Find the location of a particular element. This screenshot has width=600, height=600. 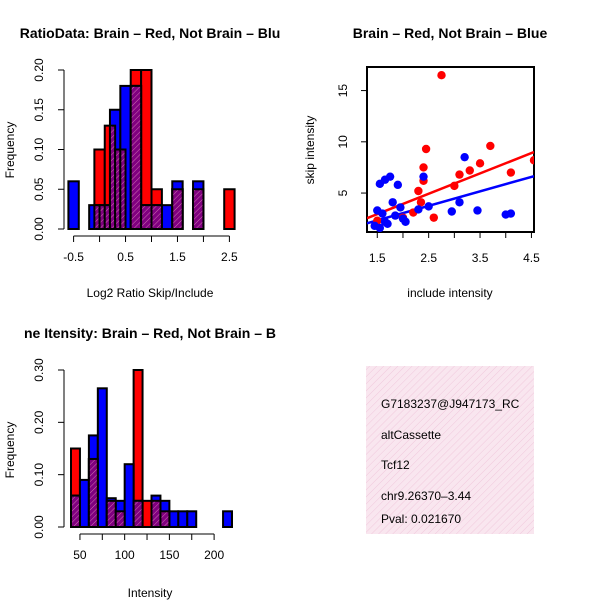

y-tick-label: 5 is located at coordinates (343, 192).